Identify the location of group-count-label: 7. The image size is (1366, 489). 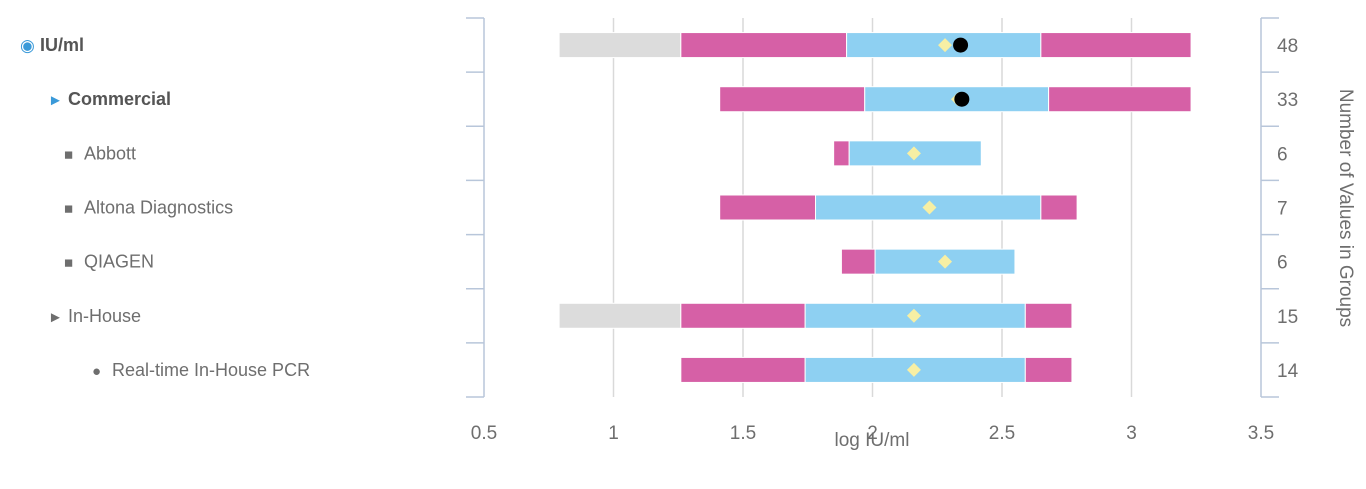
(1282, 209).